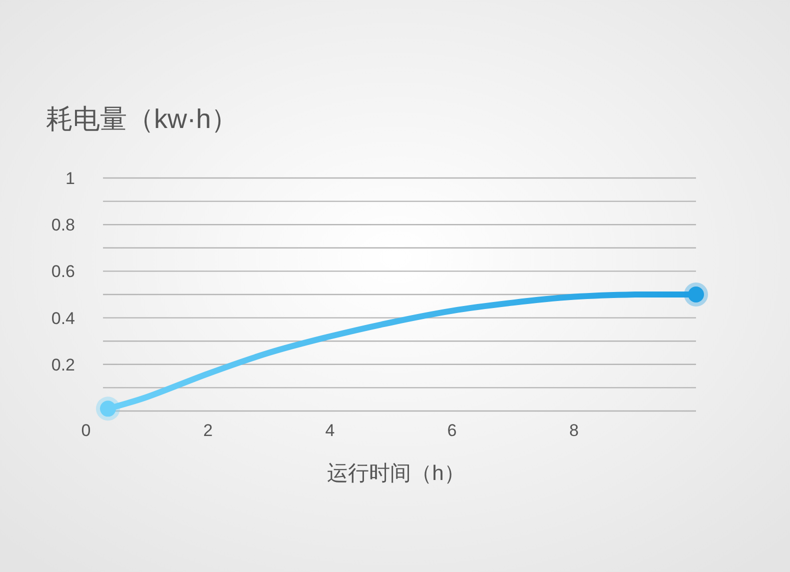 The image size is (790, 572). Describe the element at coordinates (63, 225) in the screenshot. I see `y-tick-label: 0.8` at that location.